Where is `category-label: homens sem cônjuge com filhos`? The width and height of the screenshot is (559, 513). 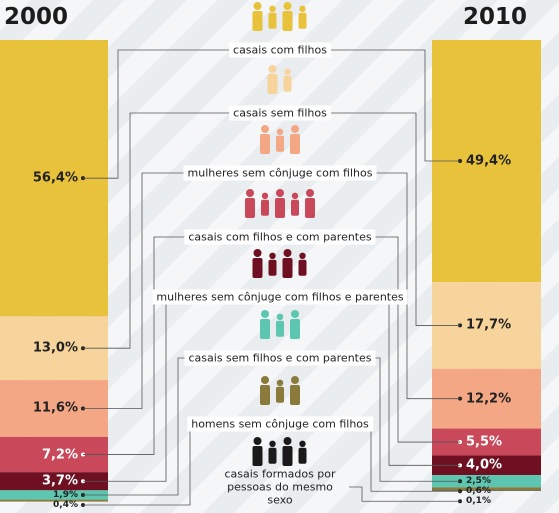 category-label: homens sem cônjuge com filhos is located at coordinates (280, 424).